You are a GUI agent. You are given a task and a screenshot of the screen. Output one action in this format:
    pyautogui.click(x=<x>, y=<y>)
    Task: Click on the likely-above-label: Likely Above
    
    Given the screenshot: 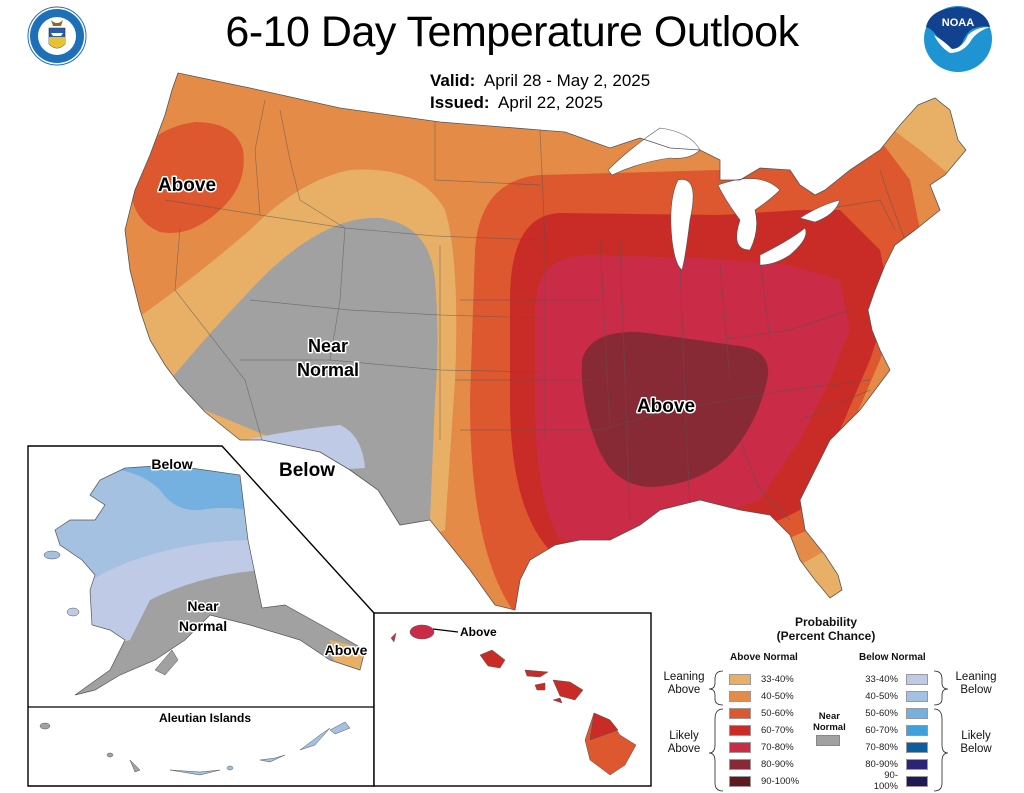 What is the action you would take?
    pyautogui.click(x=684, y=743)
    